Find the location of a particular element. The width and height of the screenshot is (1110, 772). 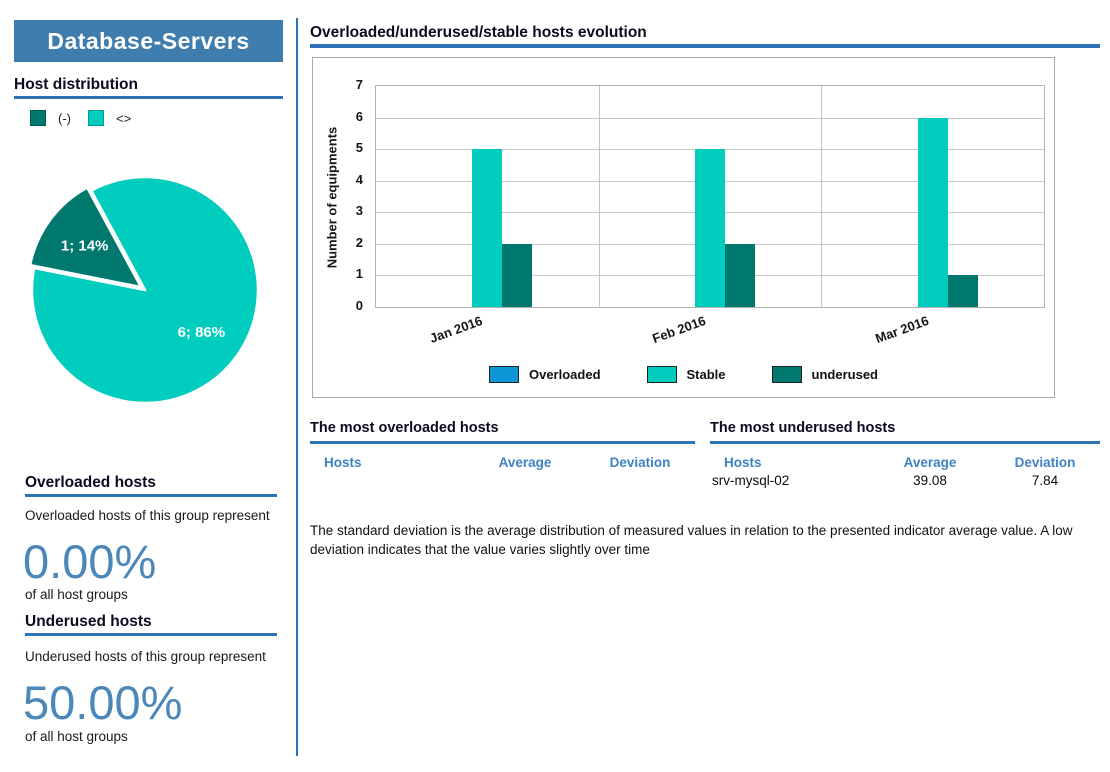

underused-percent-value: 50.00% is located at coordinates (103, 702).